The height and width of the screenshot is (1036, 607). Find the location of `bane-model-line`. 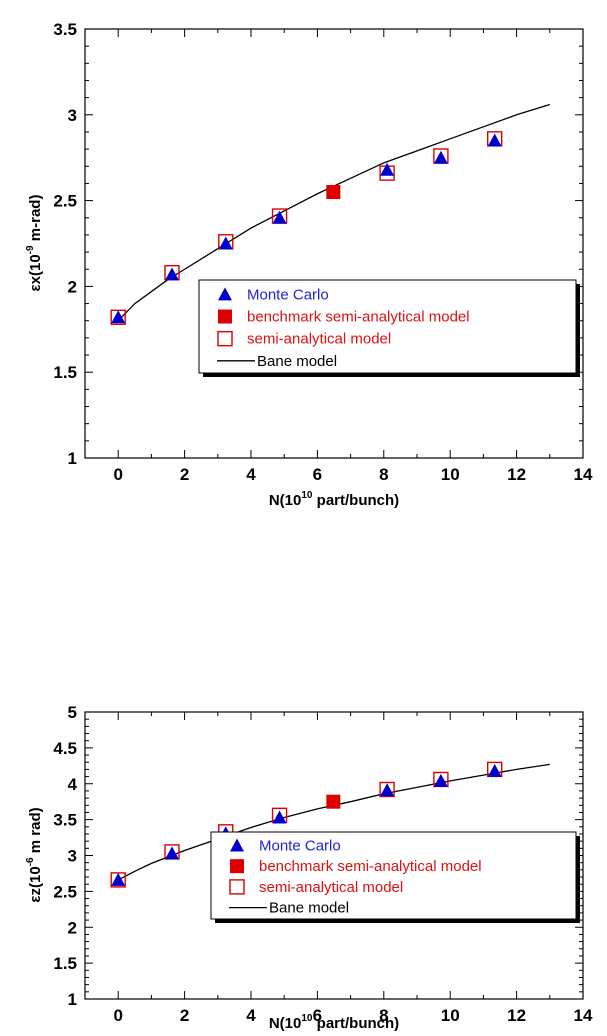

bane-model-line is located at coordinates (333, 822).